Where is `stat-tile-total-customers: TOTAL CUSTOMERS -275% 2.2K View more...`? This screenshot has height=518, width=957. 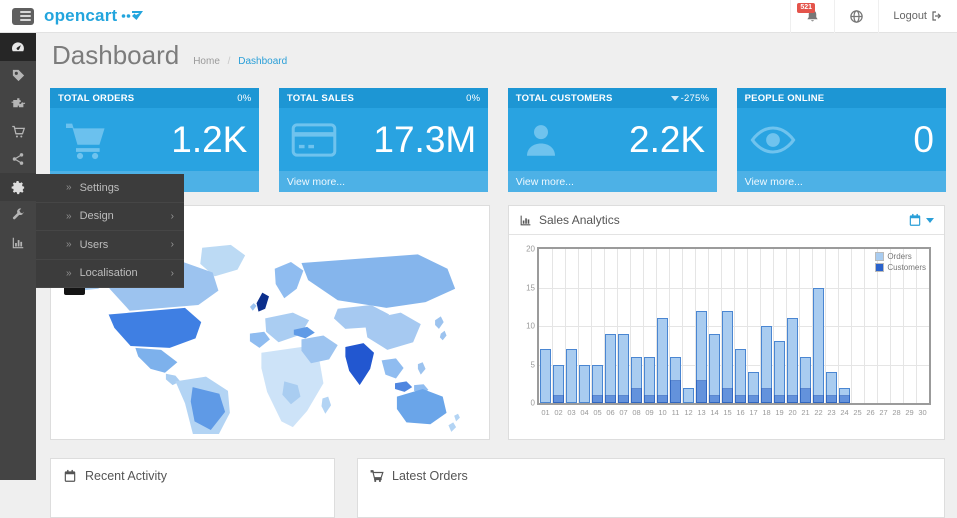 stat-tile-total-customers: TOTAL CUSTOMERS -275% 2.2K View more... is located at coordinates (612, 140).